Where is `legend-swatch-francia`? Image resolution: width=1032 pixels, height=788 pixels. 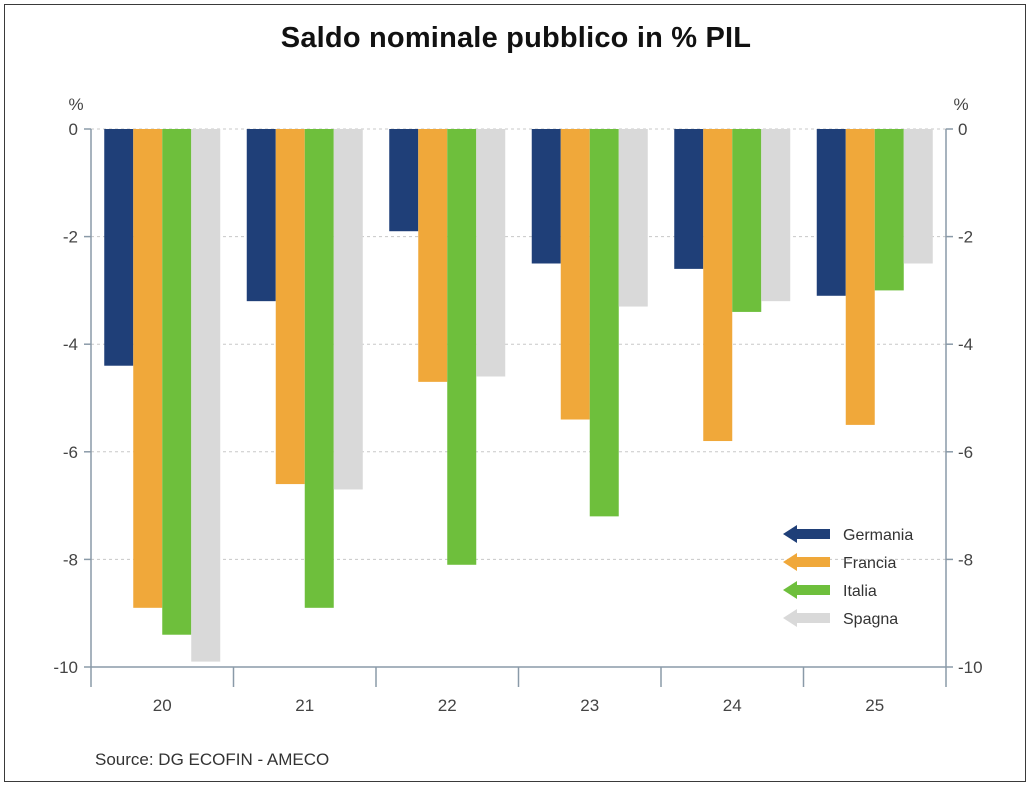 legend-swatch-francia is located at coordinates (806, 562).